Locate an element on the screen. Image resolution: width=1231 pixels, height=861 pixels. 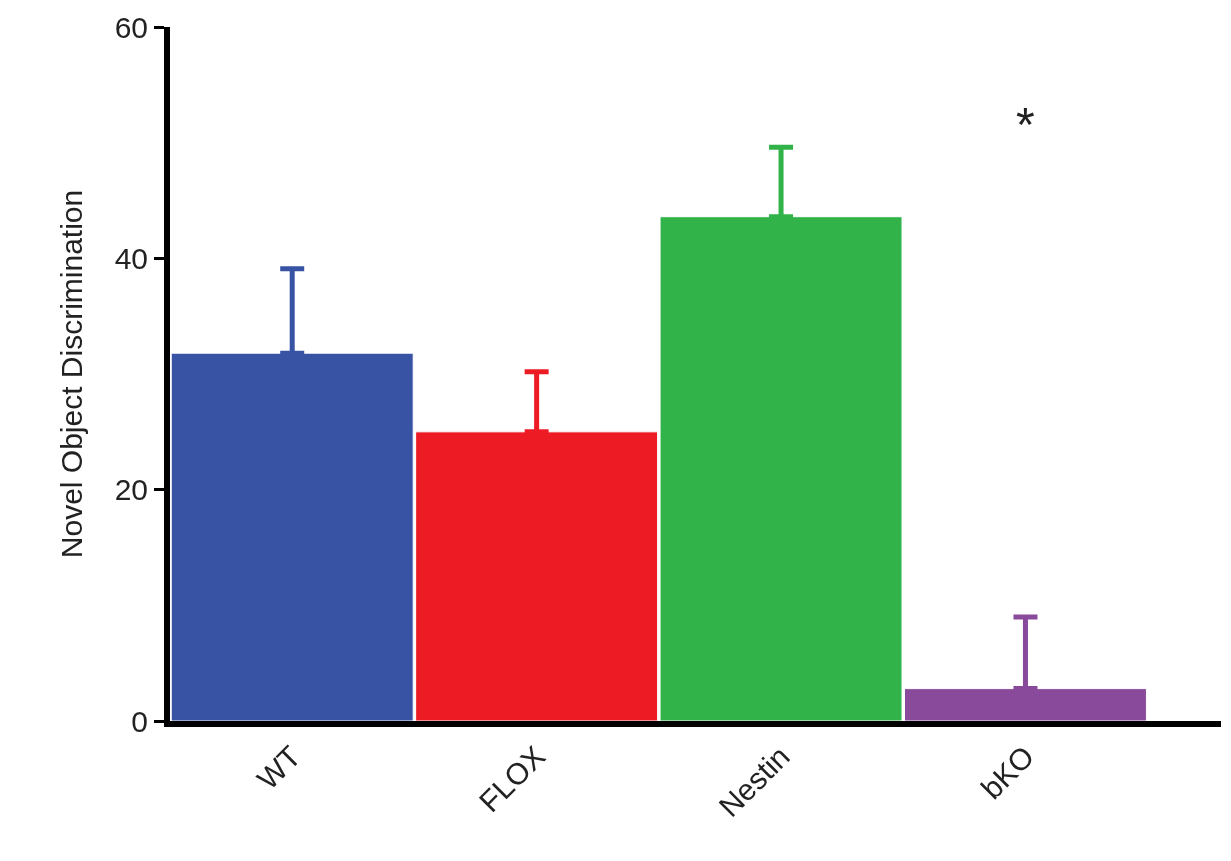
y-tick-label: 60 is located at coordinates (131, 27).